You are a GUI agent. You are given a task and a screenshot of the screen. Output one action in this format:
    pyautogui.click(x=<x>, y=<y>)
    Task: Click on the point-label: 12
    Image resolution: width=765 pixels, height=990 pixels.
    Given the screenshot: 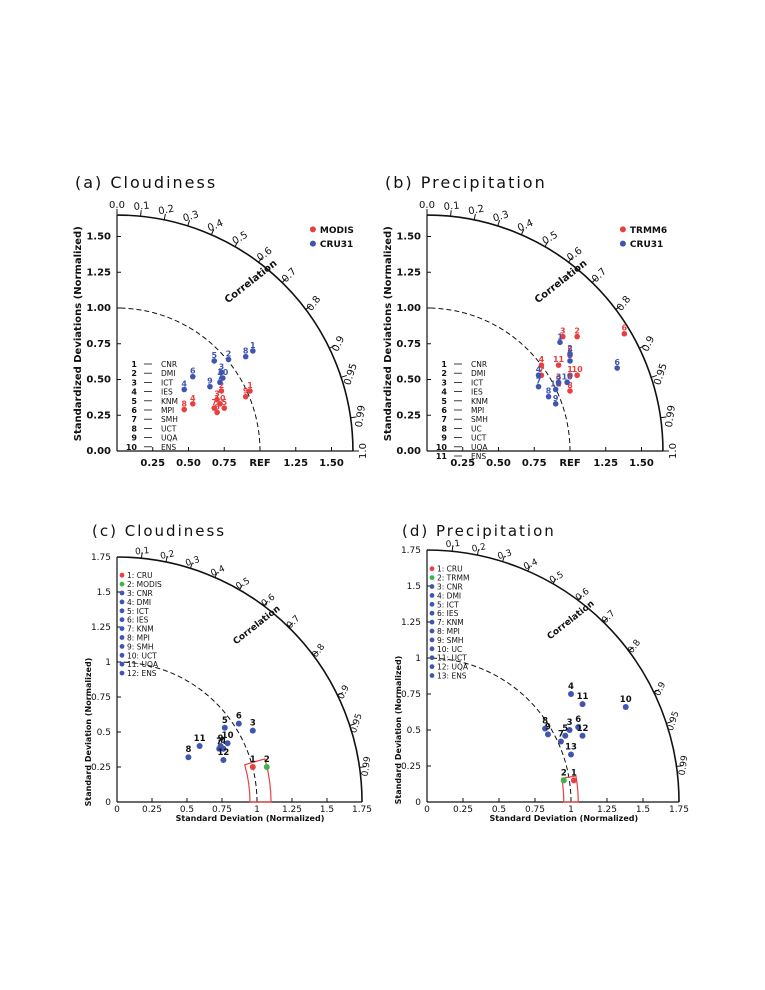 What is the action you would take?
    pyautogui.click(x=223, y=753)
    